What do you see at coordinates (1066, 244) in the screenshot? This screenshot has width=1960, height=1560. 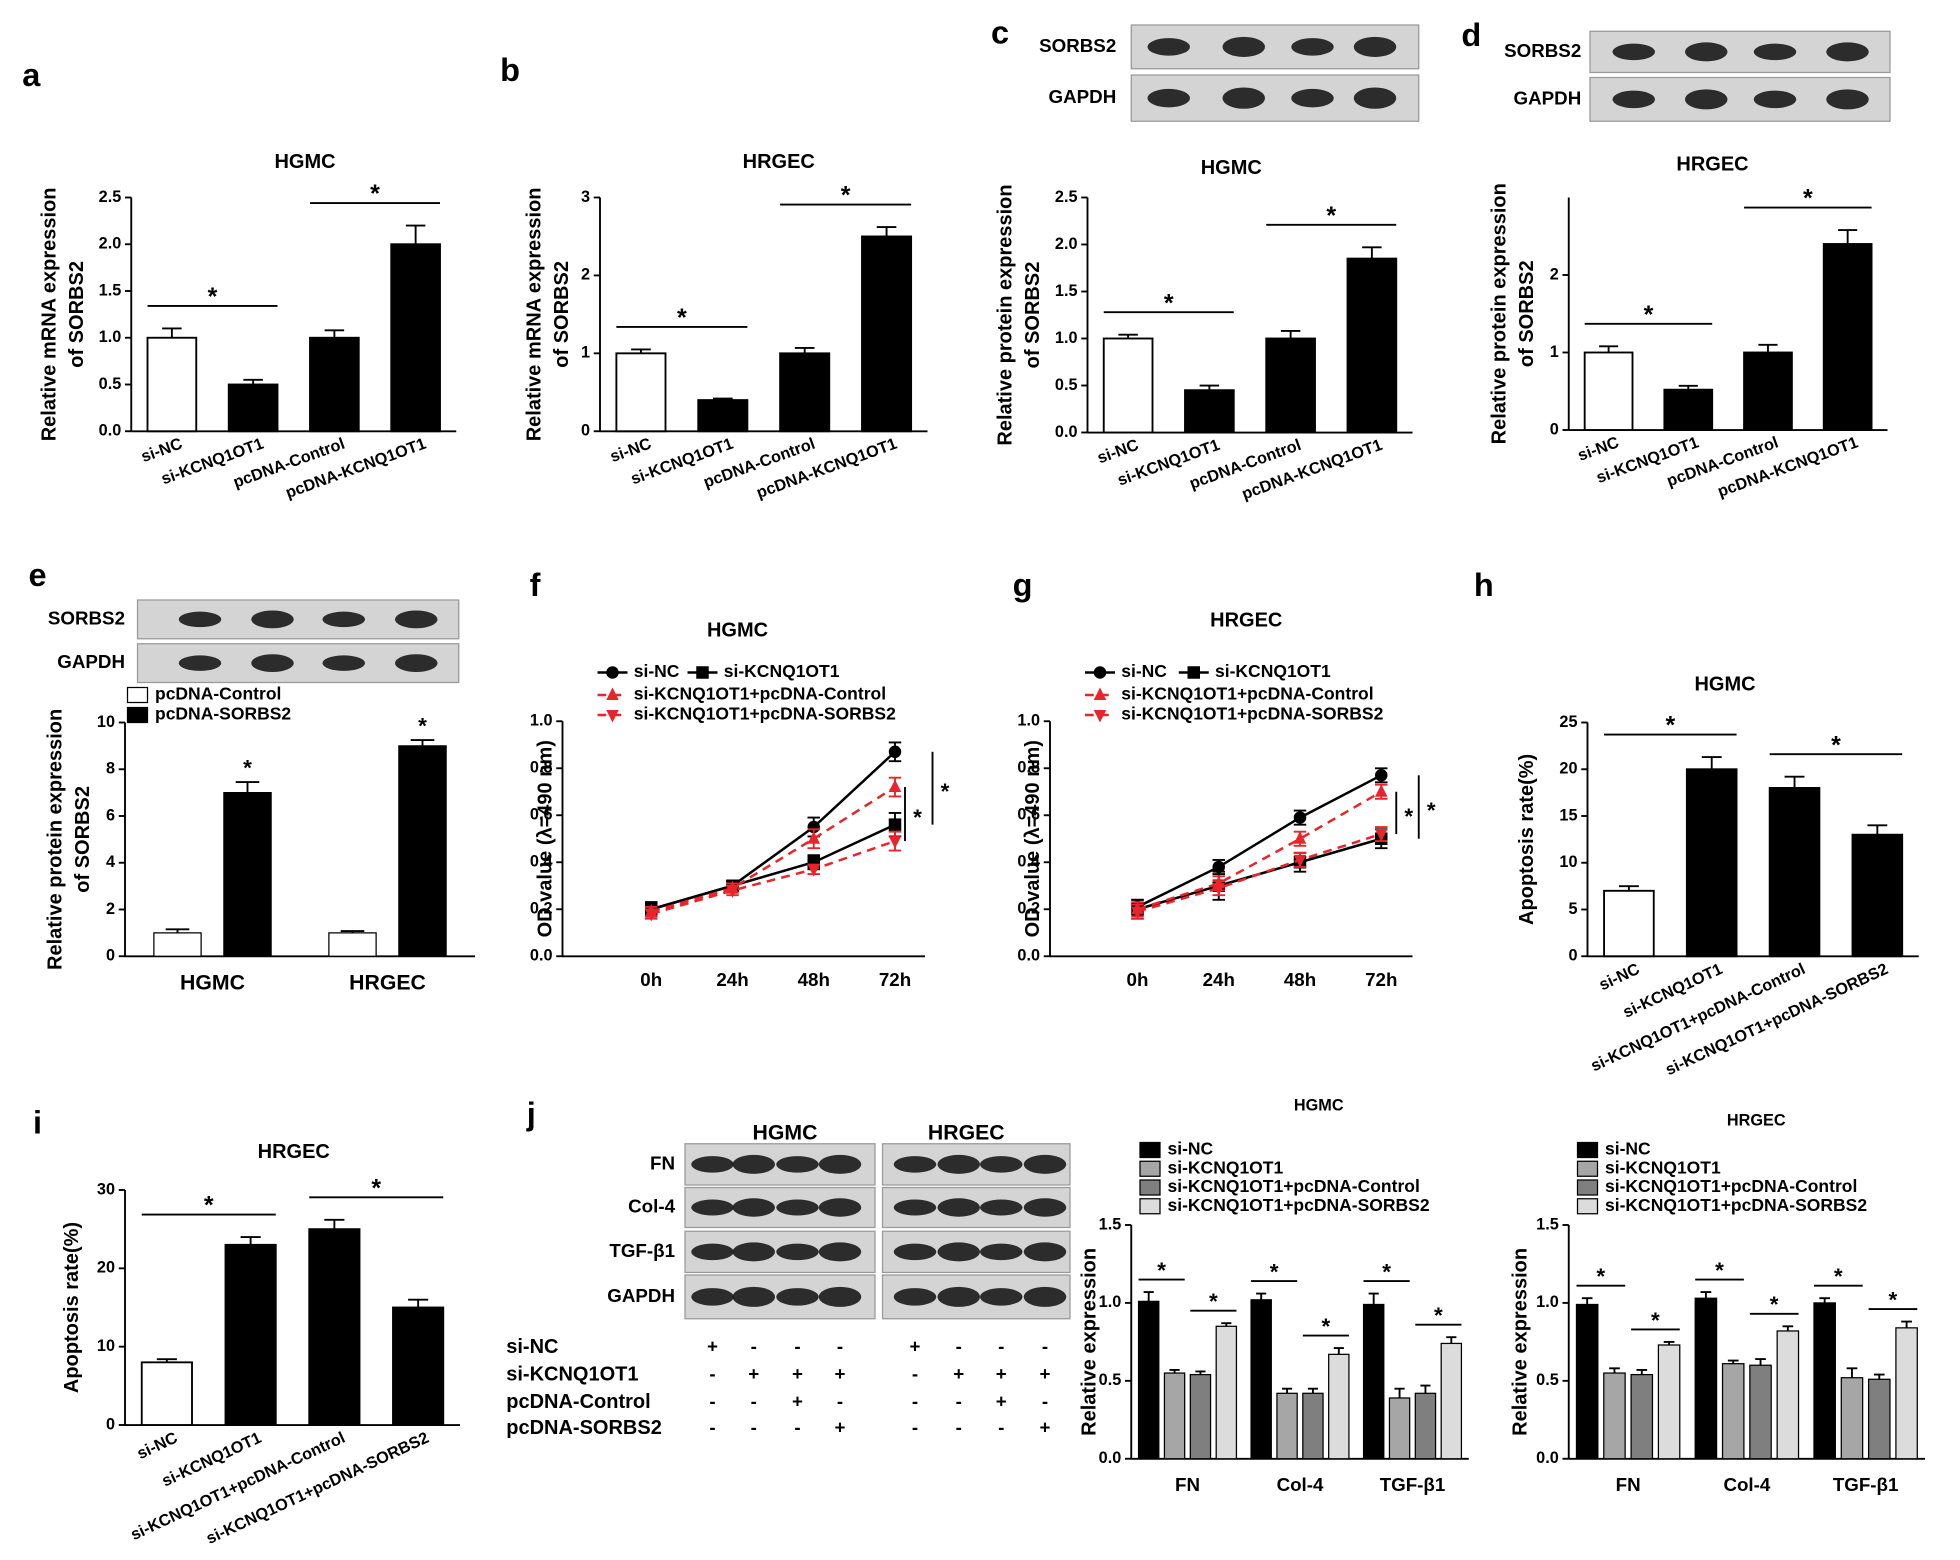 I see `y-tick-label: 2.0` at bounding box center [1066, 244].